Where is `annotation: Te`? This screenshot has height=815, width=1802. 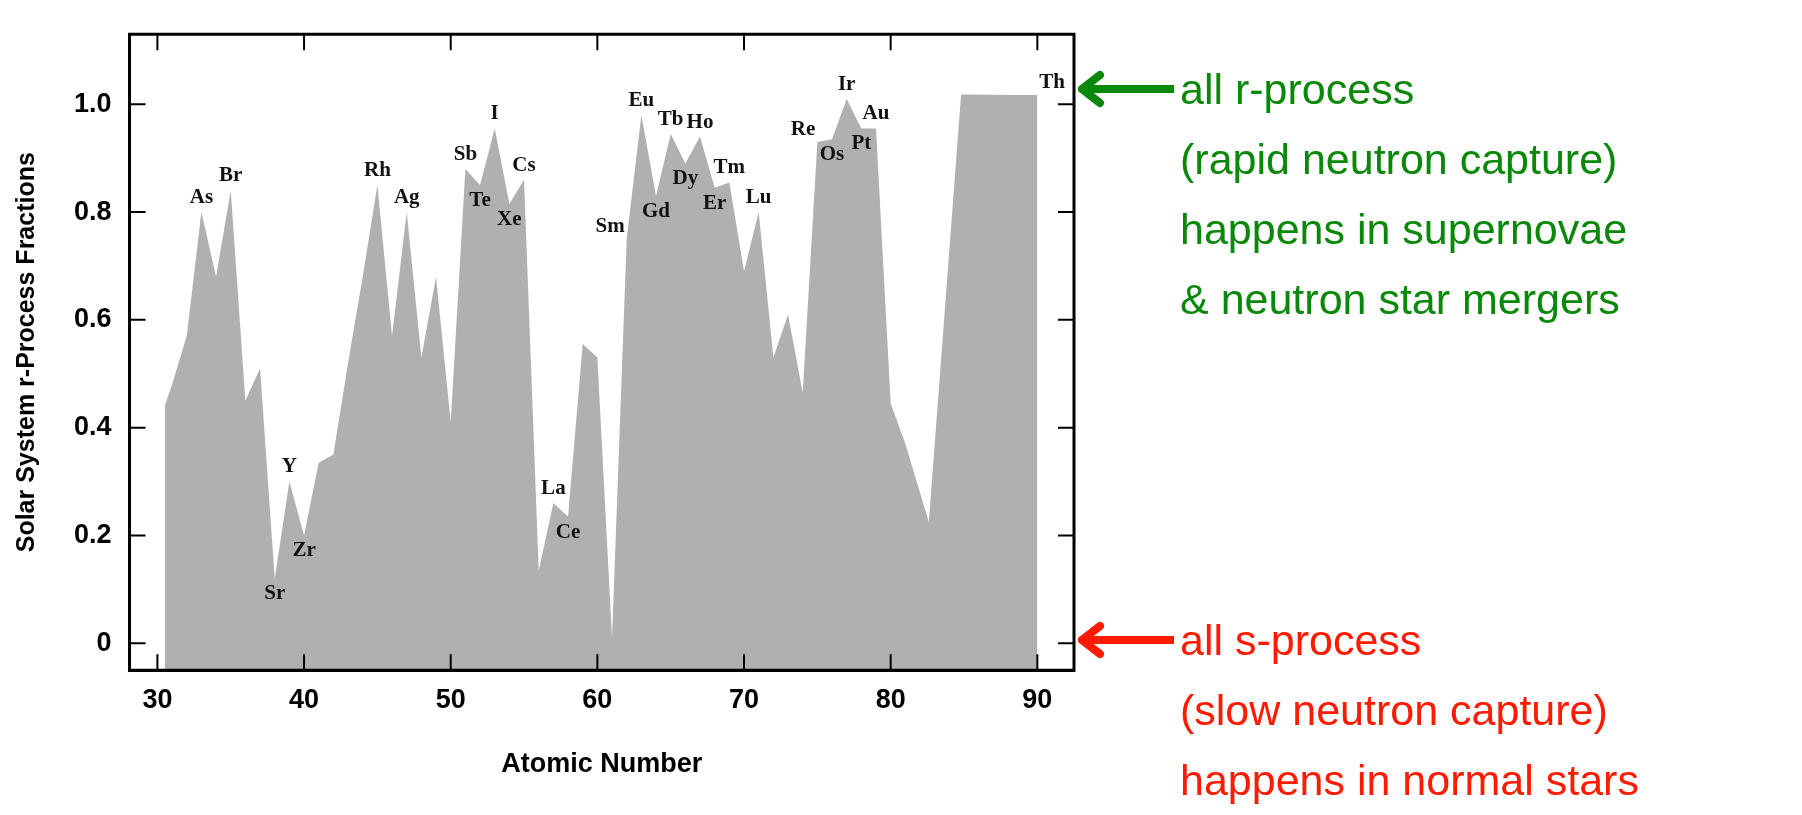 annotation: Te is located at coordinates (480, 199).